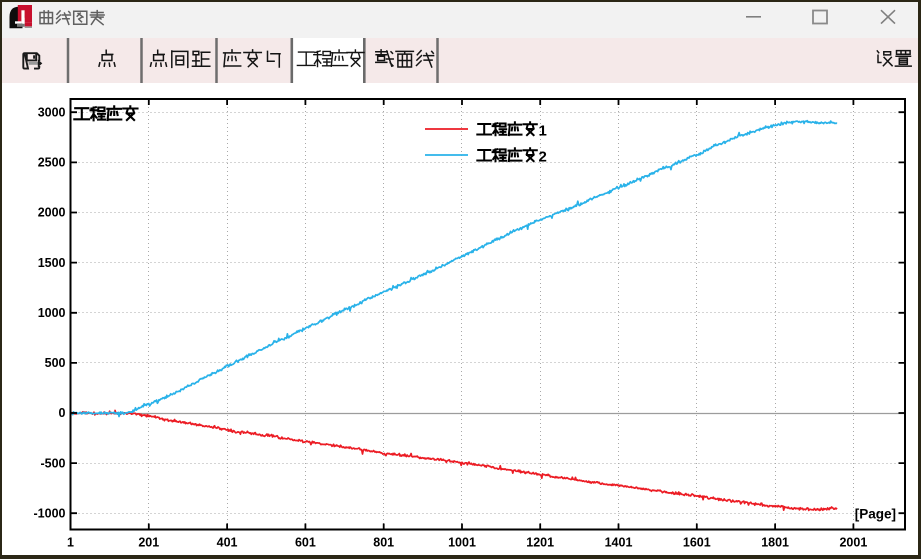 The width and height of the screenshot is (921, 559). Describe the element at coordinates (543, 157) in the screenshot. I see `svg-text: 2` at that location.